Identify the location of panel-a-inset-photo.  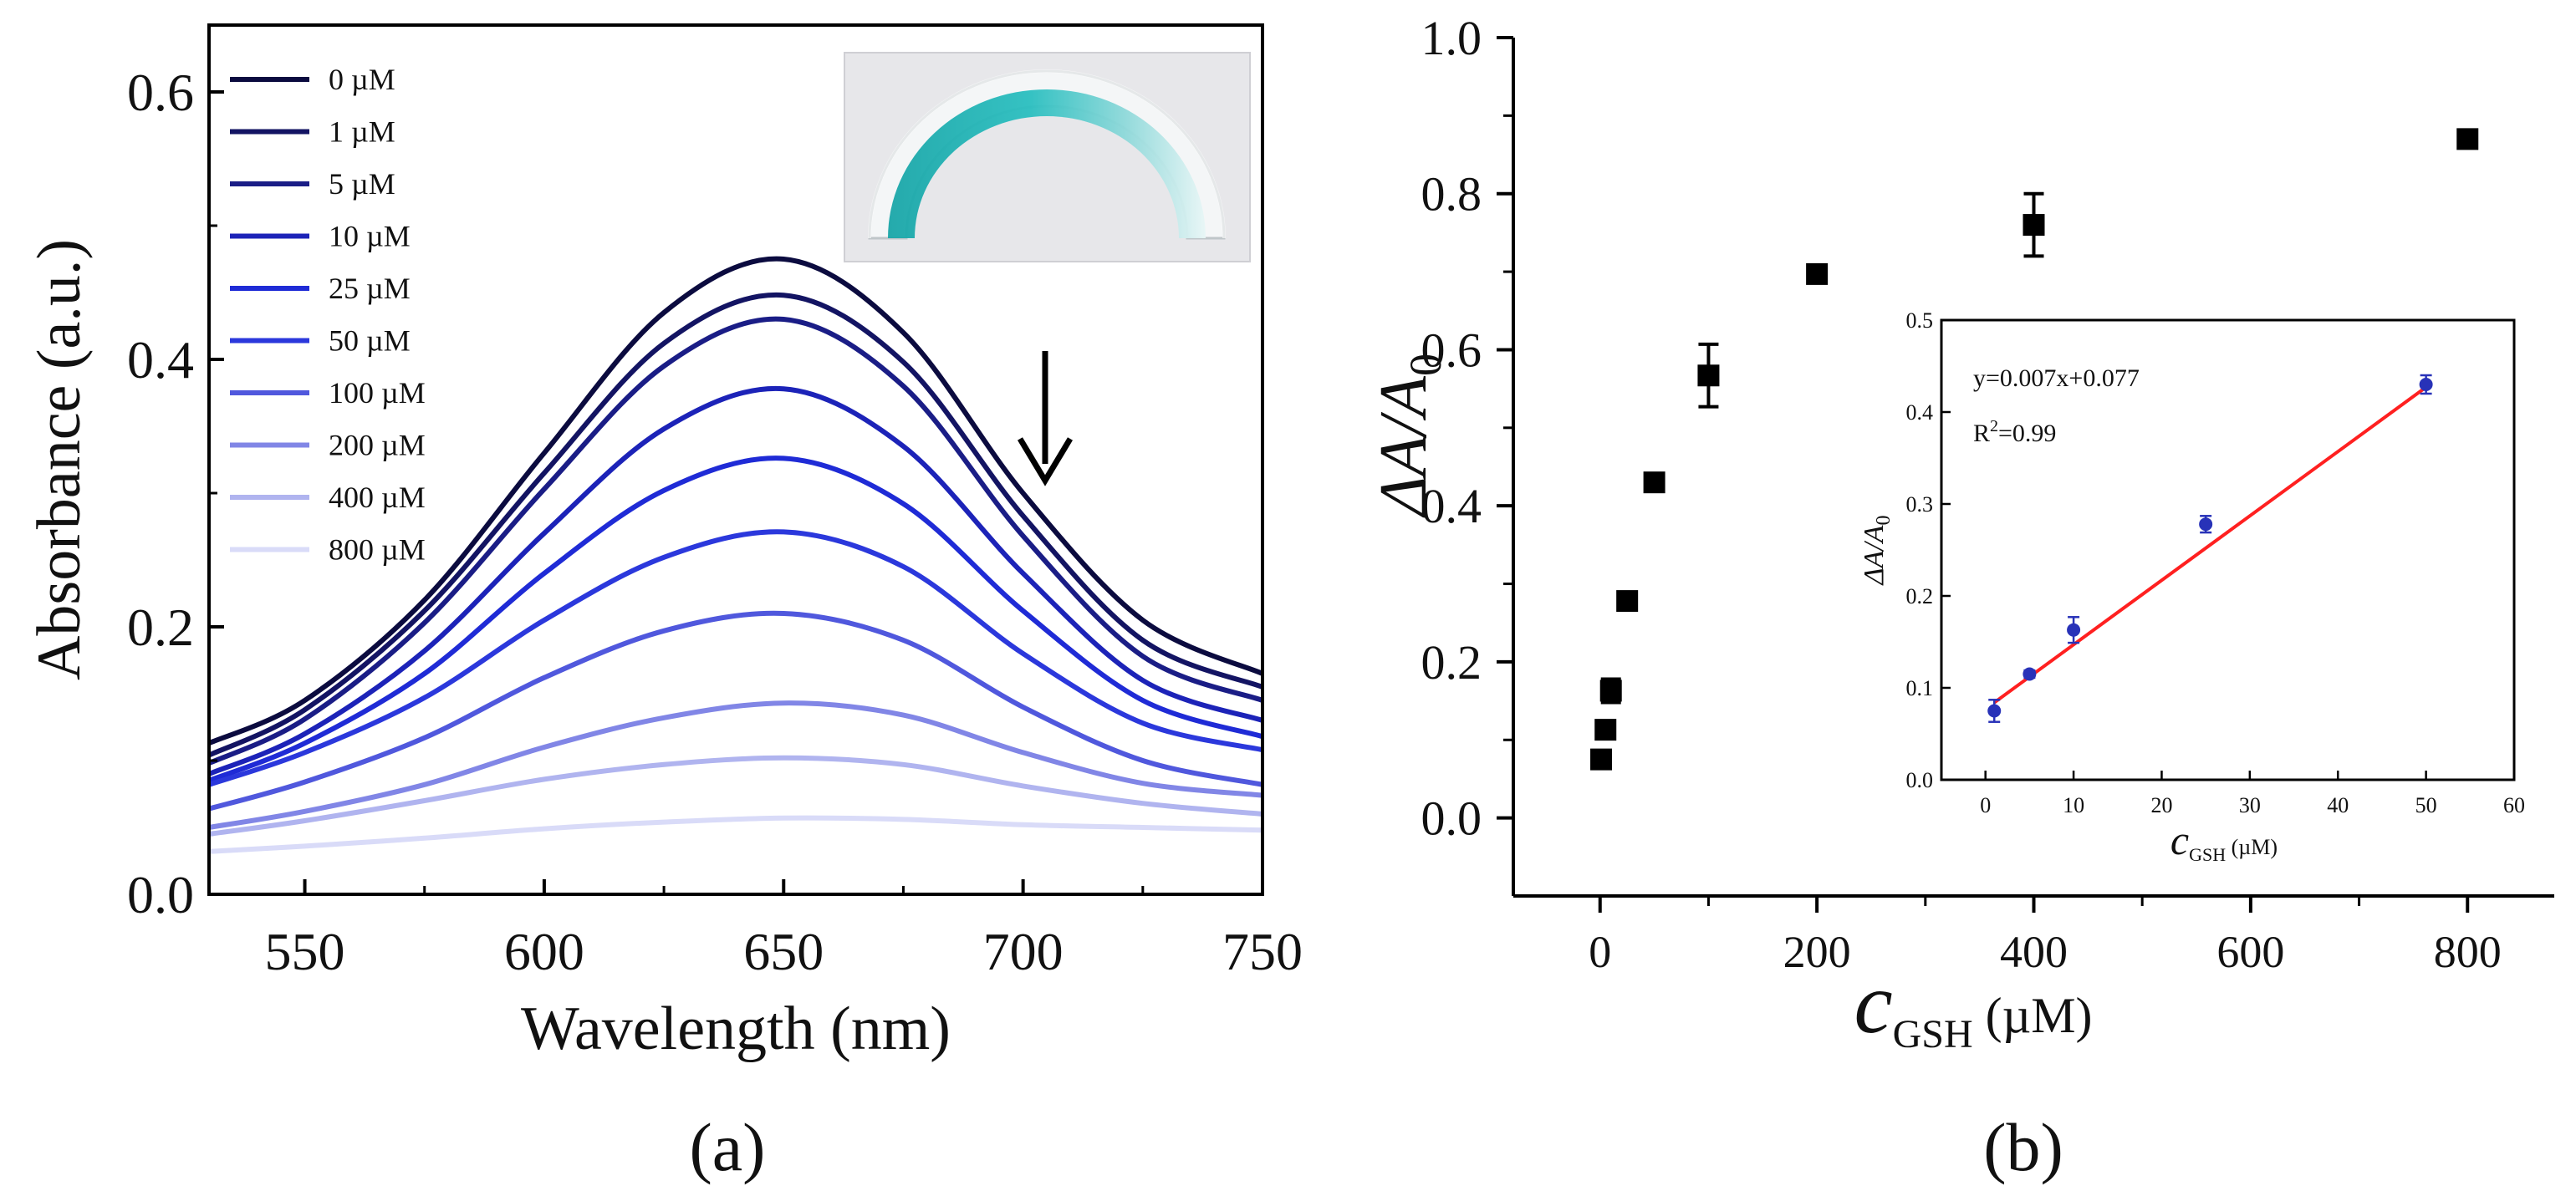
(1048, 157).